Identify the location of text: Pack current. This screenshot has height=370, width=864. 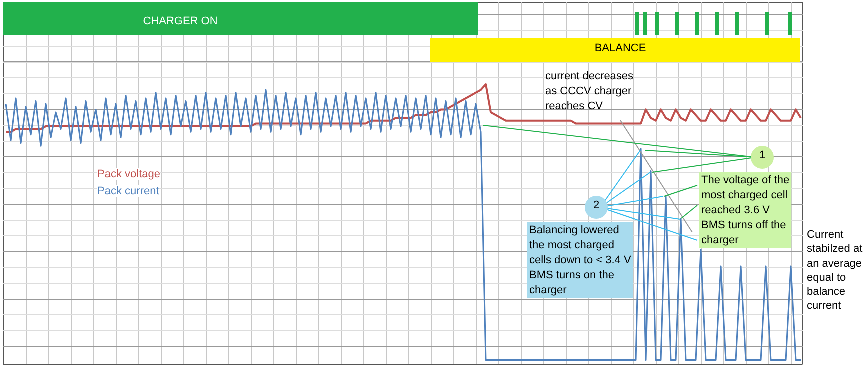
(129, 192).